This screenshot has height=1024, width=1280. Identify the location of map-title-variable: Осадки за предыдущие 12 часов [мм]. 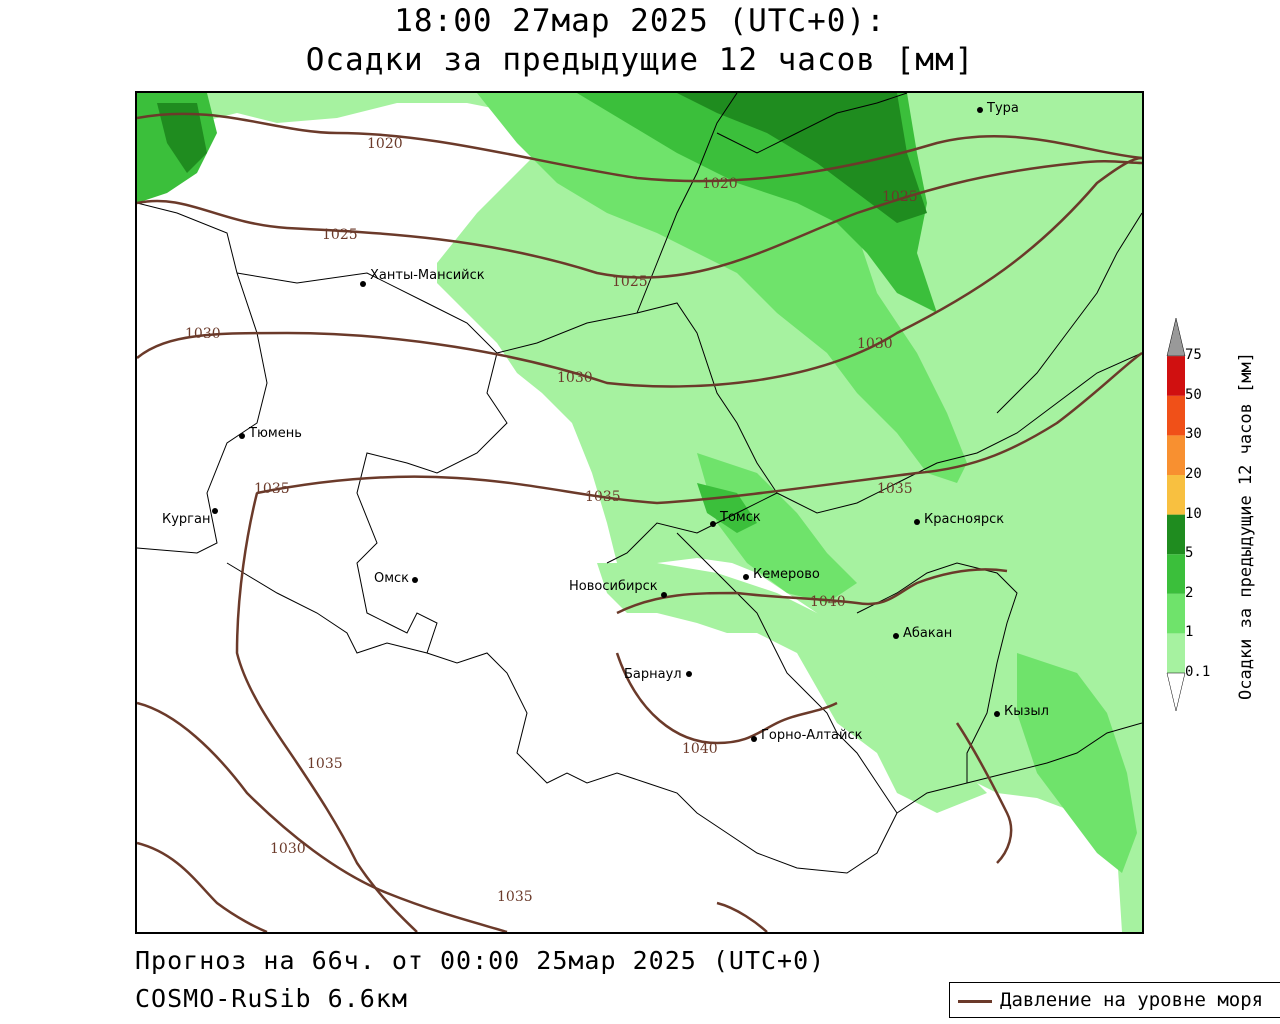
(640, 60).